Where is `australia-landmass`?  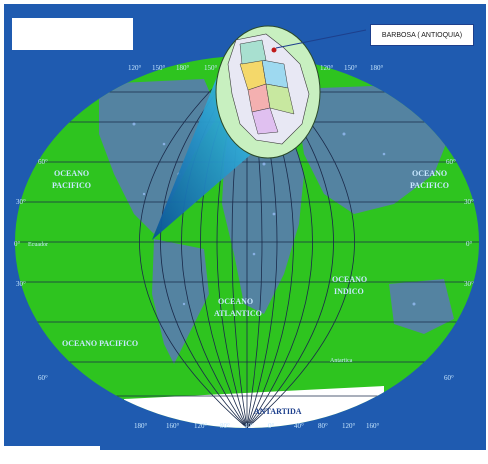 australia-landmass is located at coordinates (421, 306).